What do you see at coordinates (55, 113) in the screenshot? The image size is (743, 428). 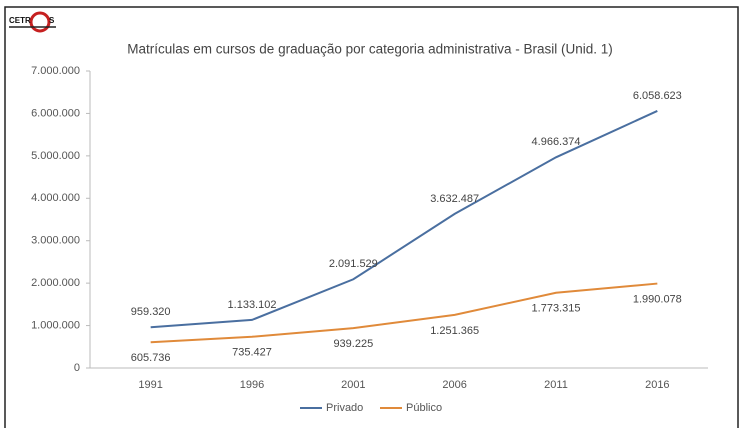 I see `y-tick-label: 6.000.000` at bounding box center [55, 113].